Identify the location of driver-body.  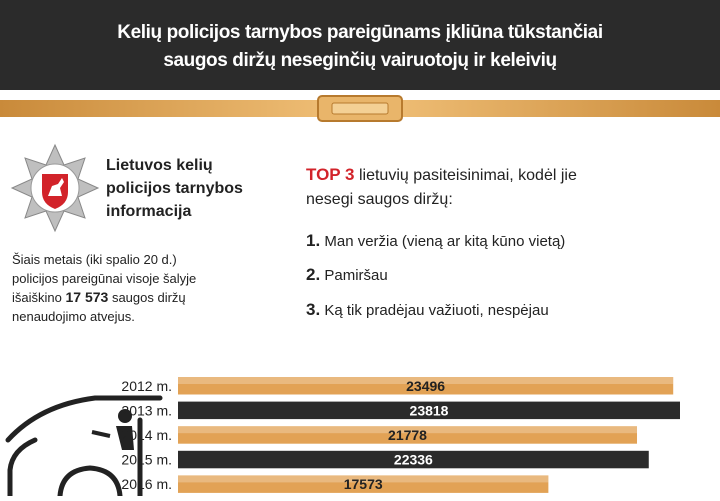
(125, 438).